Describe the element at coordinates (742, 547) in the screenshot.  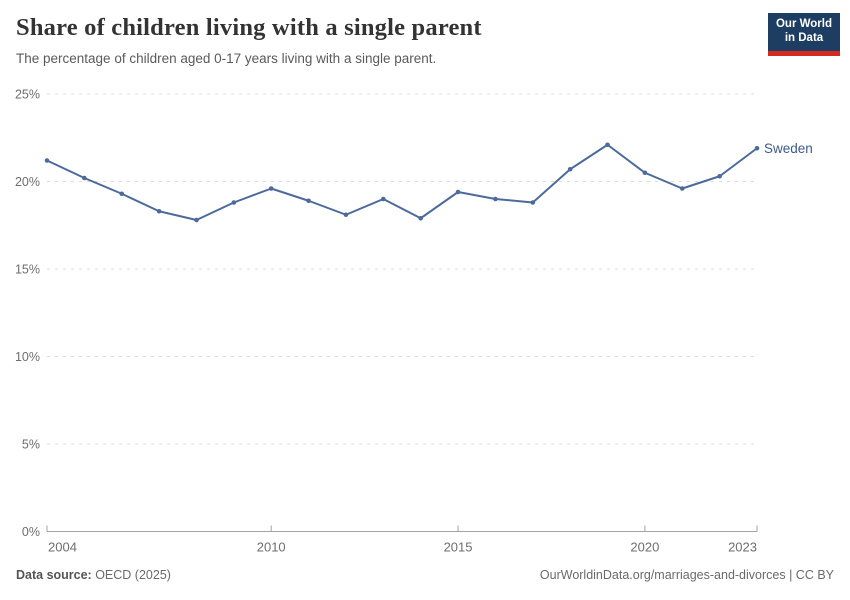
I see `x-tick-label-2023: 2023` at that location.